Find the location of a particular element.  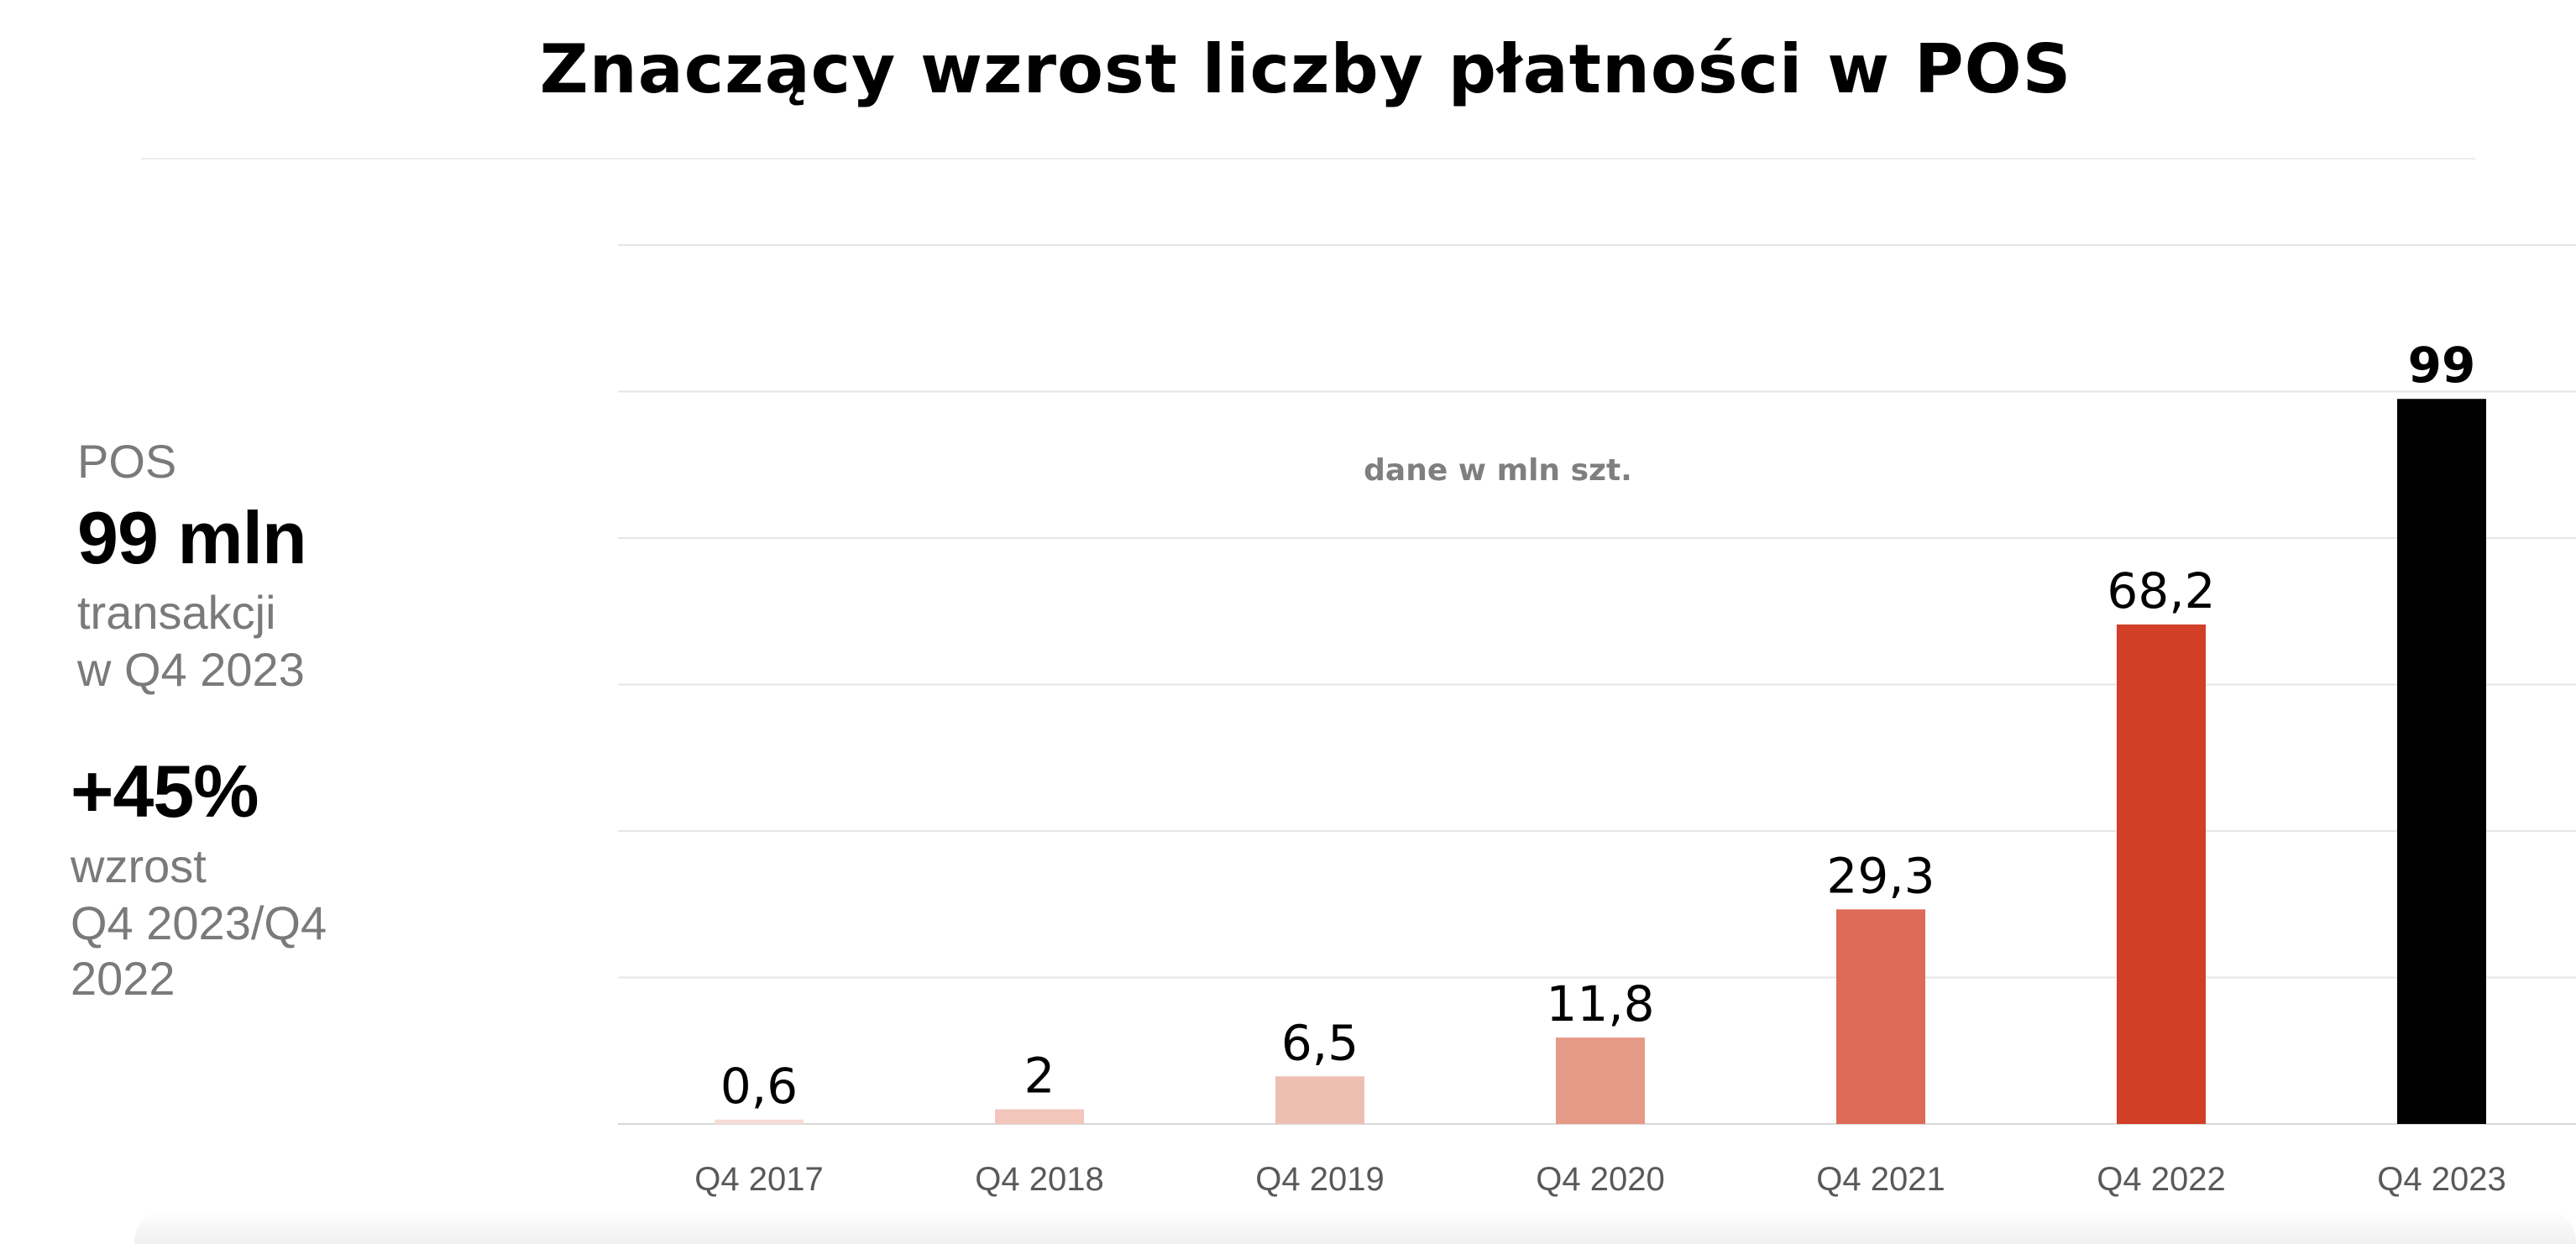

unit-annotation: dane w mln szt. is located at coordinates (1498, 470).